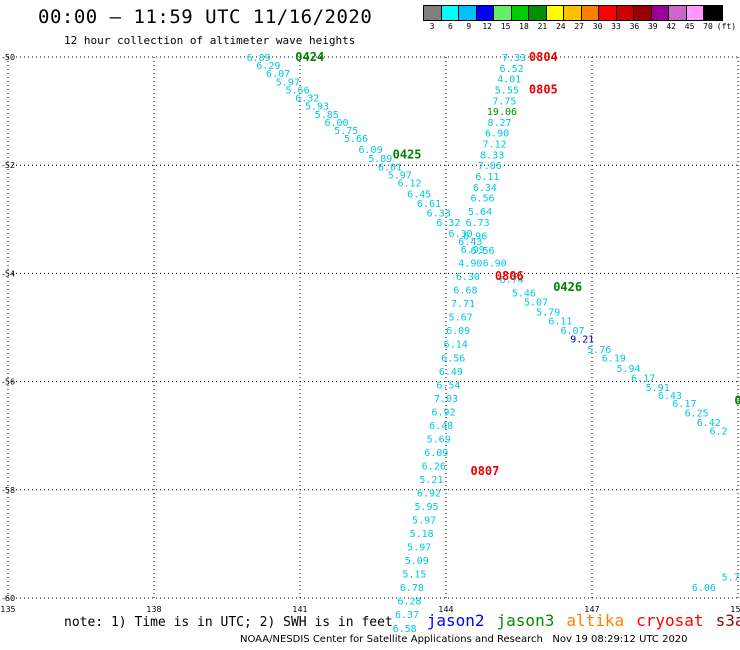  Describe the element at coordinates (485, 188) in the screenshot. I see `swh-value-cryosat: 6.34` at that location.